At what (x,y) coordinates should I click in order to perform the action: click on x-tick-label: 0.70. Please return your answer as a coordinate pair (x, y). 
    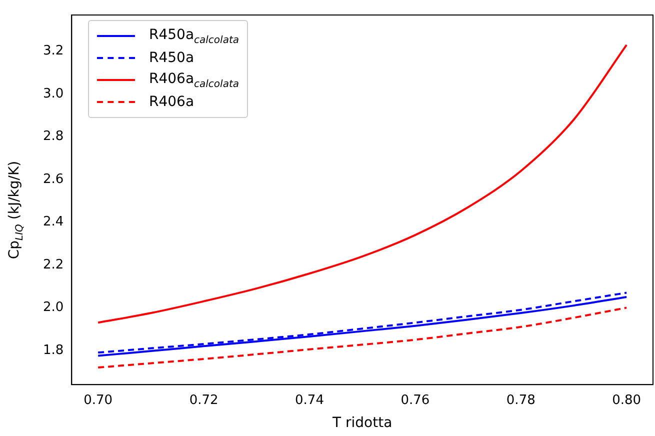
    Looking at the image, I should click on (98, 400).